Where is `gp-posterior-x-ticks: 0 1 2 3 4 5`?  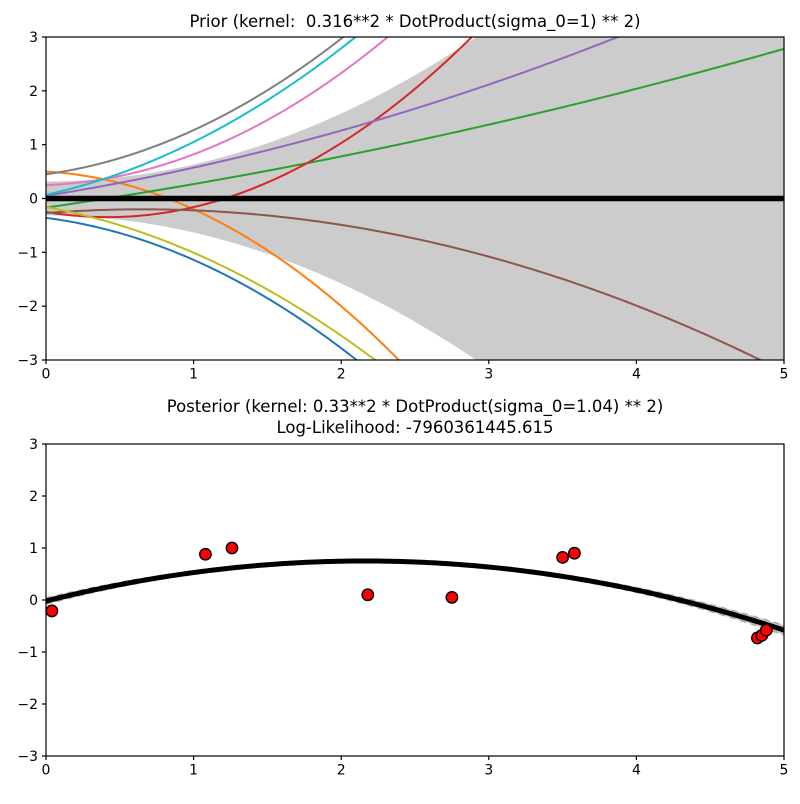
gp-posterior-x-ticks: 0 1 2 3 4 5 is located at coordinates (415, 767).